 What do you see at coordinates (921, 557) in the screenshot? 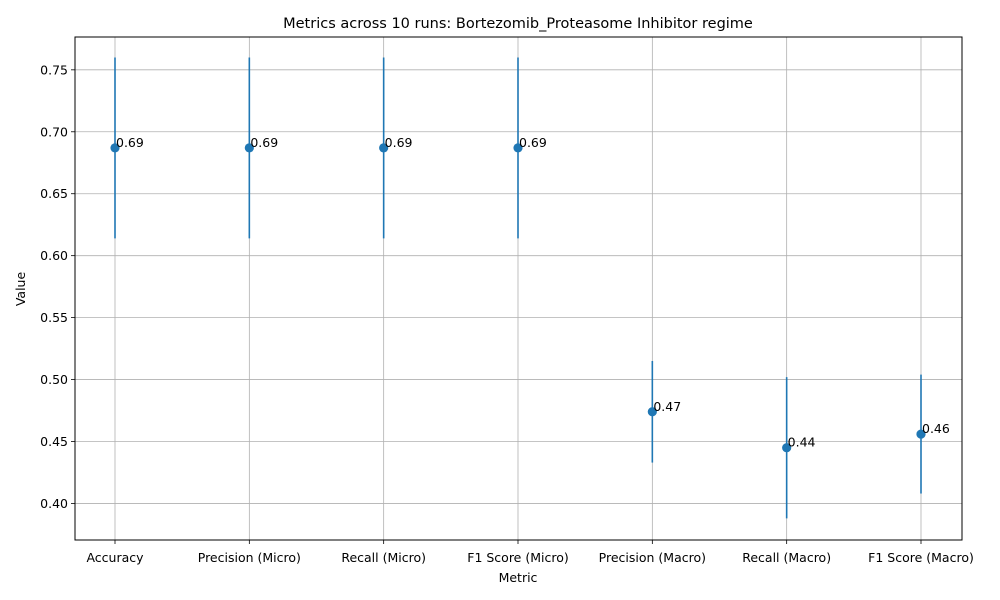
I see `x-tick-label: F1 Score (Macro)` at bounding box center [921, 557].